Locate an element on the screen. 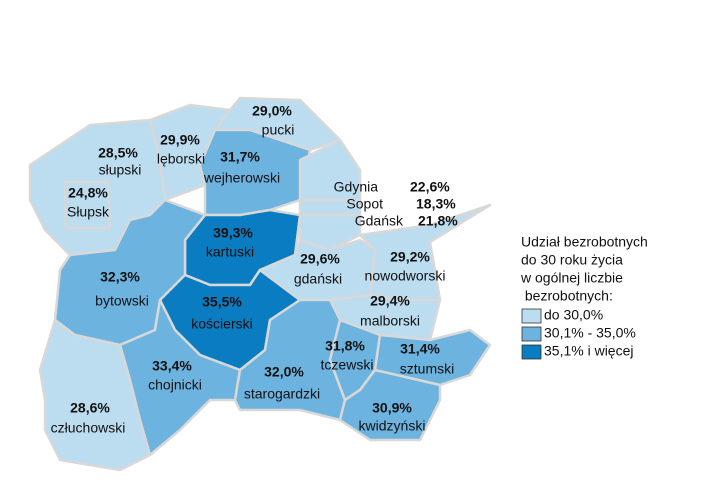  region-name: nowodworski is located at coordinates (405, 276).